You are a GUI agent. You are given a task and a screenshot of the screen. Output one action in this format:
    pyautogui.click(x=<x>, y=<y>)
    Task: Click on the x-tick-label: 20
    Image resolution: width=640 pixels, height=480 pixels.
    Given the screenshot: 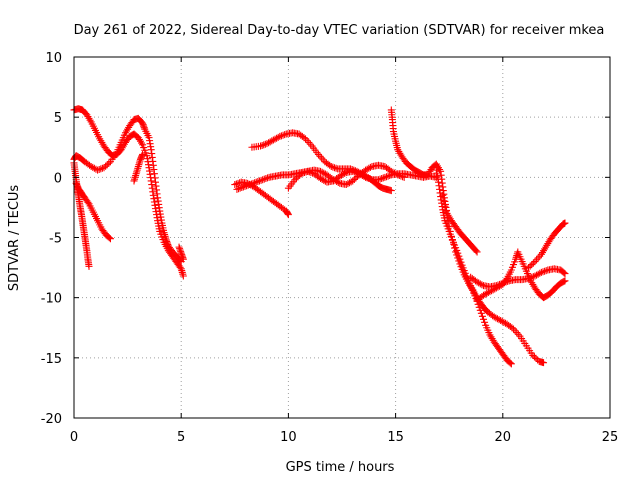 What is the action you would take?
    pyautogui.click(x=503, y=437)
    